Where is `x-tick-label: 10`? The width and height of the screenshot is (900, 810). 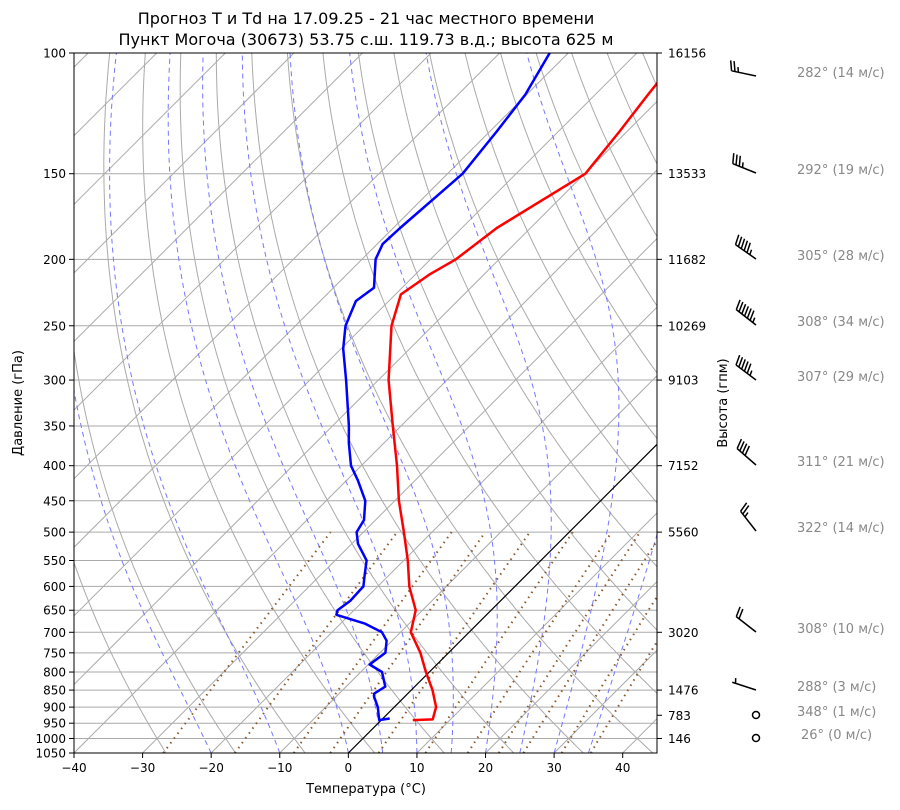 x-tick-label: 10 is located at coordinates (416, 768).